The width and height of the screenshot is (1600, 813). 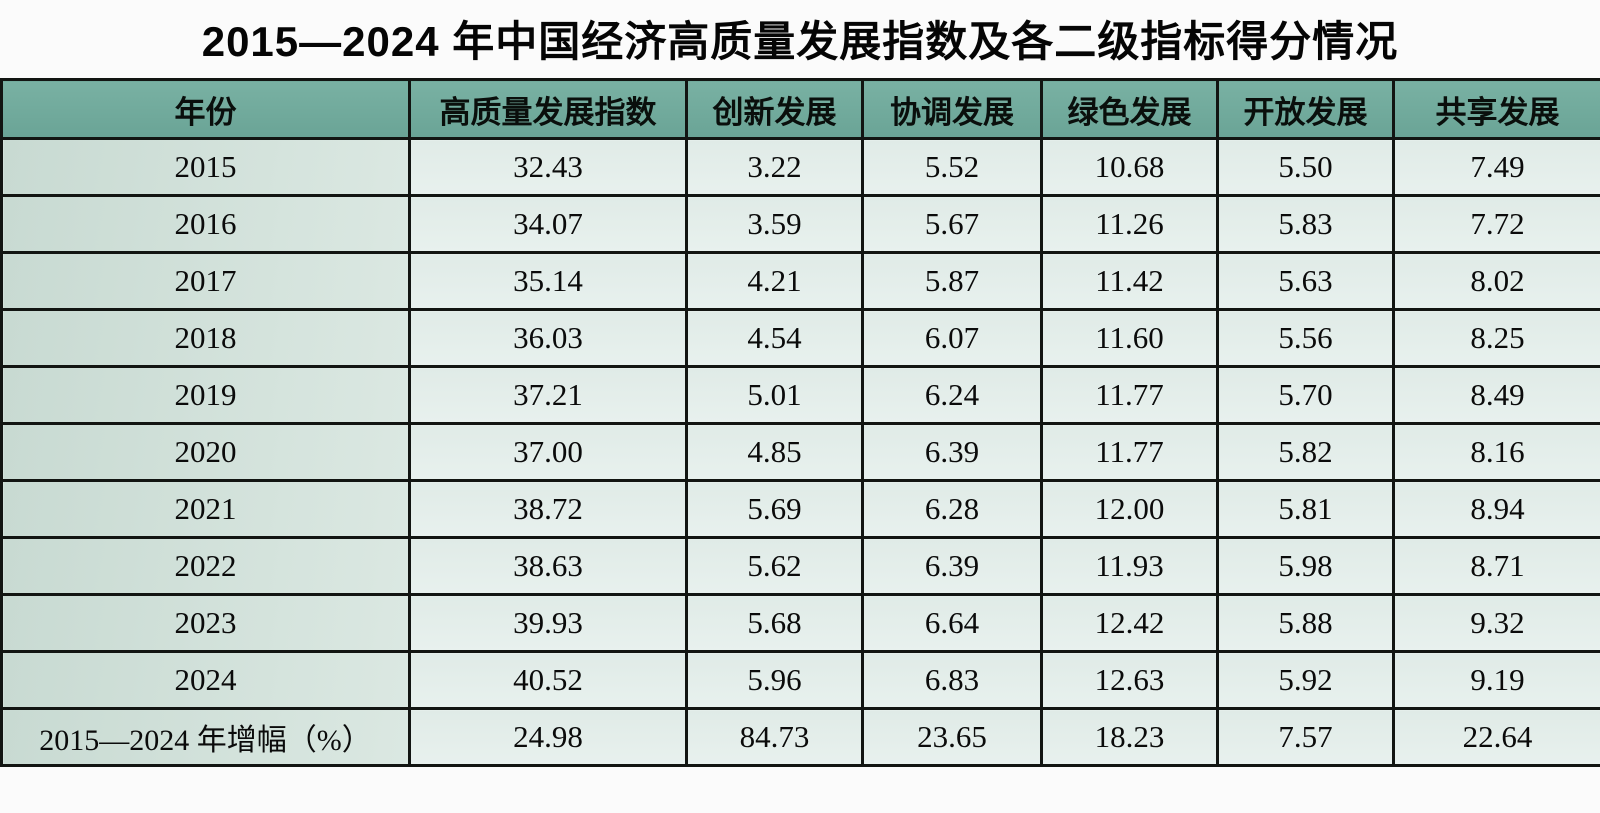 What do you see at coordinates (1496, 566) in the screenshot?
I see `value-cell: 8.71` at bounding box center [1496, 566].